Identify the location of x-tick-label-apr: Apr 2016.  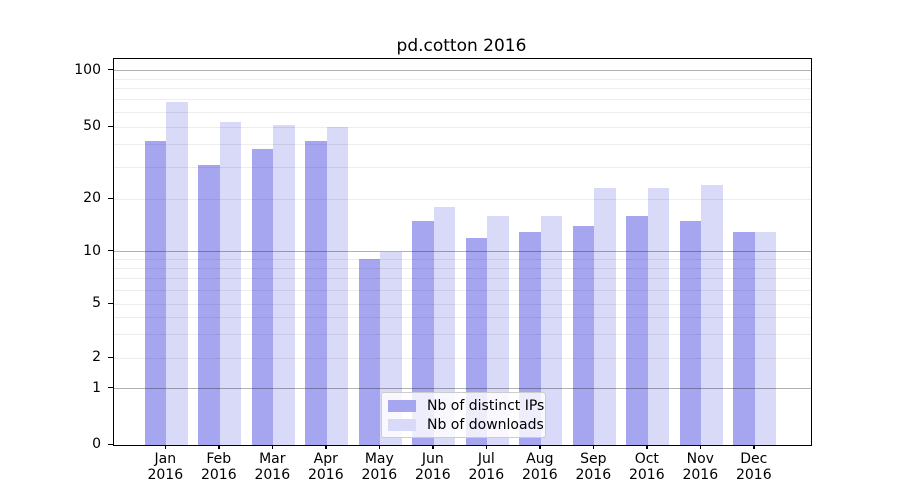
(326, 467).